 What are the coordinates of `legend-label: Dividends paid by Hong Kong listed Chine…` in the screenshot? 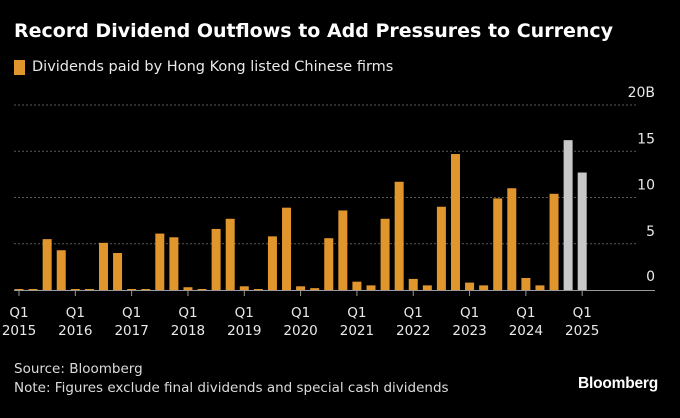 It's located at (213, 67).